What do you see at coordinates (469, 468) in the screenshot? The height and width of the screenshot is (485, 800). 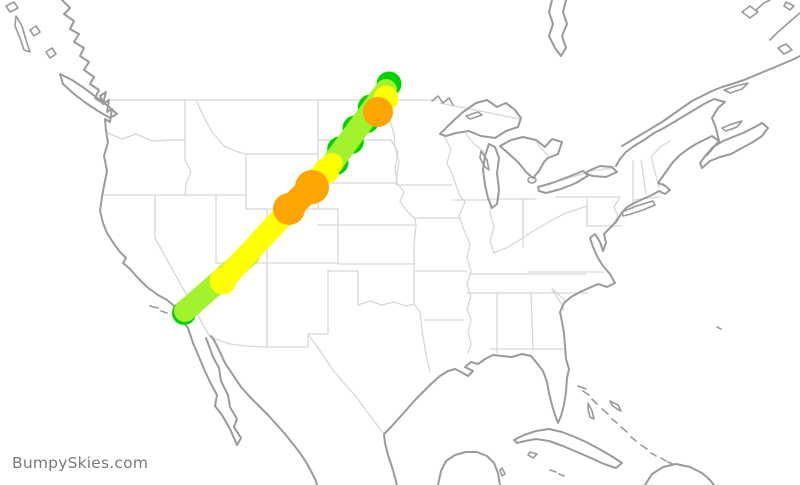 I see `yucatan` at bounding box center [469, 468].